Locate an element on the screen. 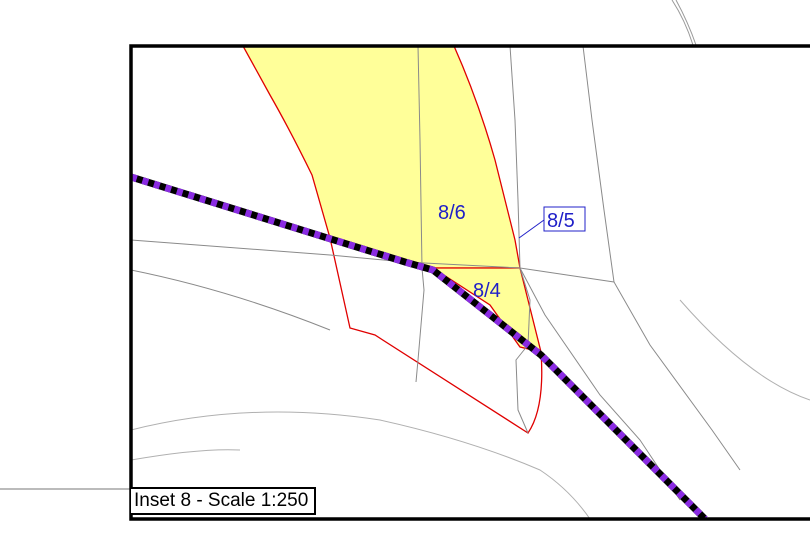 The image size is (810, 540). plot-label-8-6: 8/6 is located at coordinates (452, 213).